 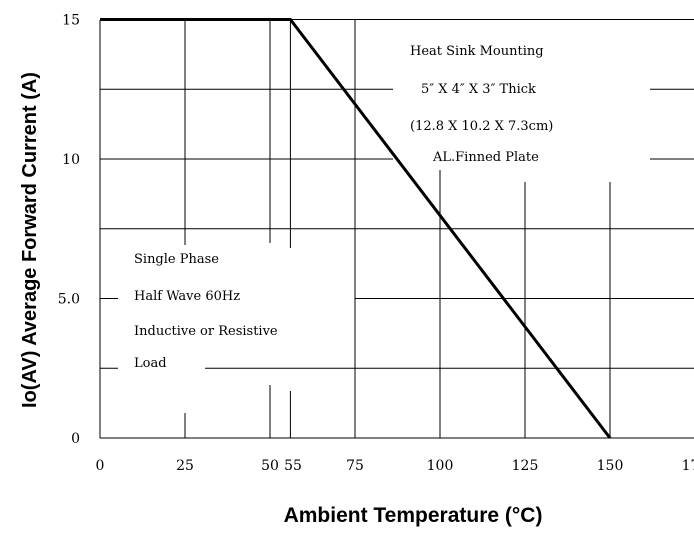 What do you see at coordinates (293, 466) in the screenshot?
I see `x-tick-label-55: 55` at bounding box center [293, 466].